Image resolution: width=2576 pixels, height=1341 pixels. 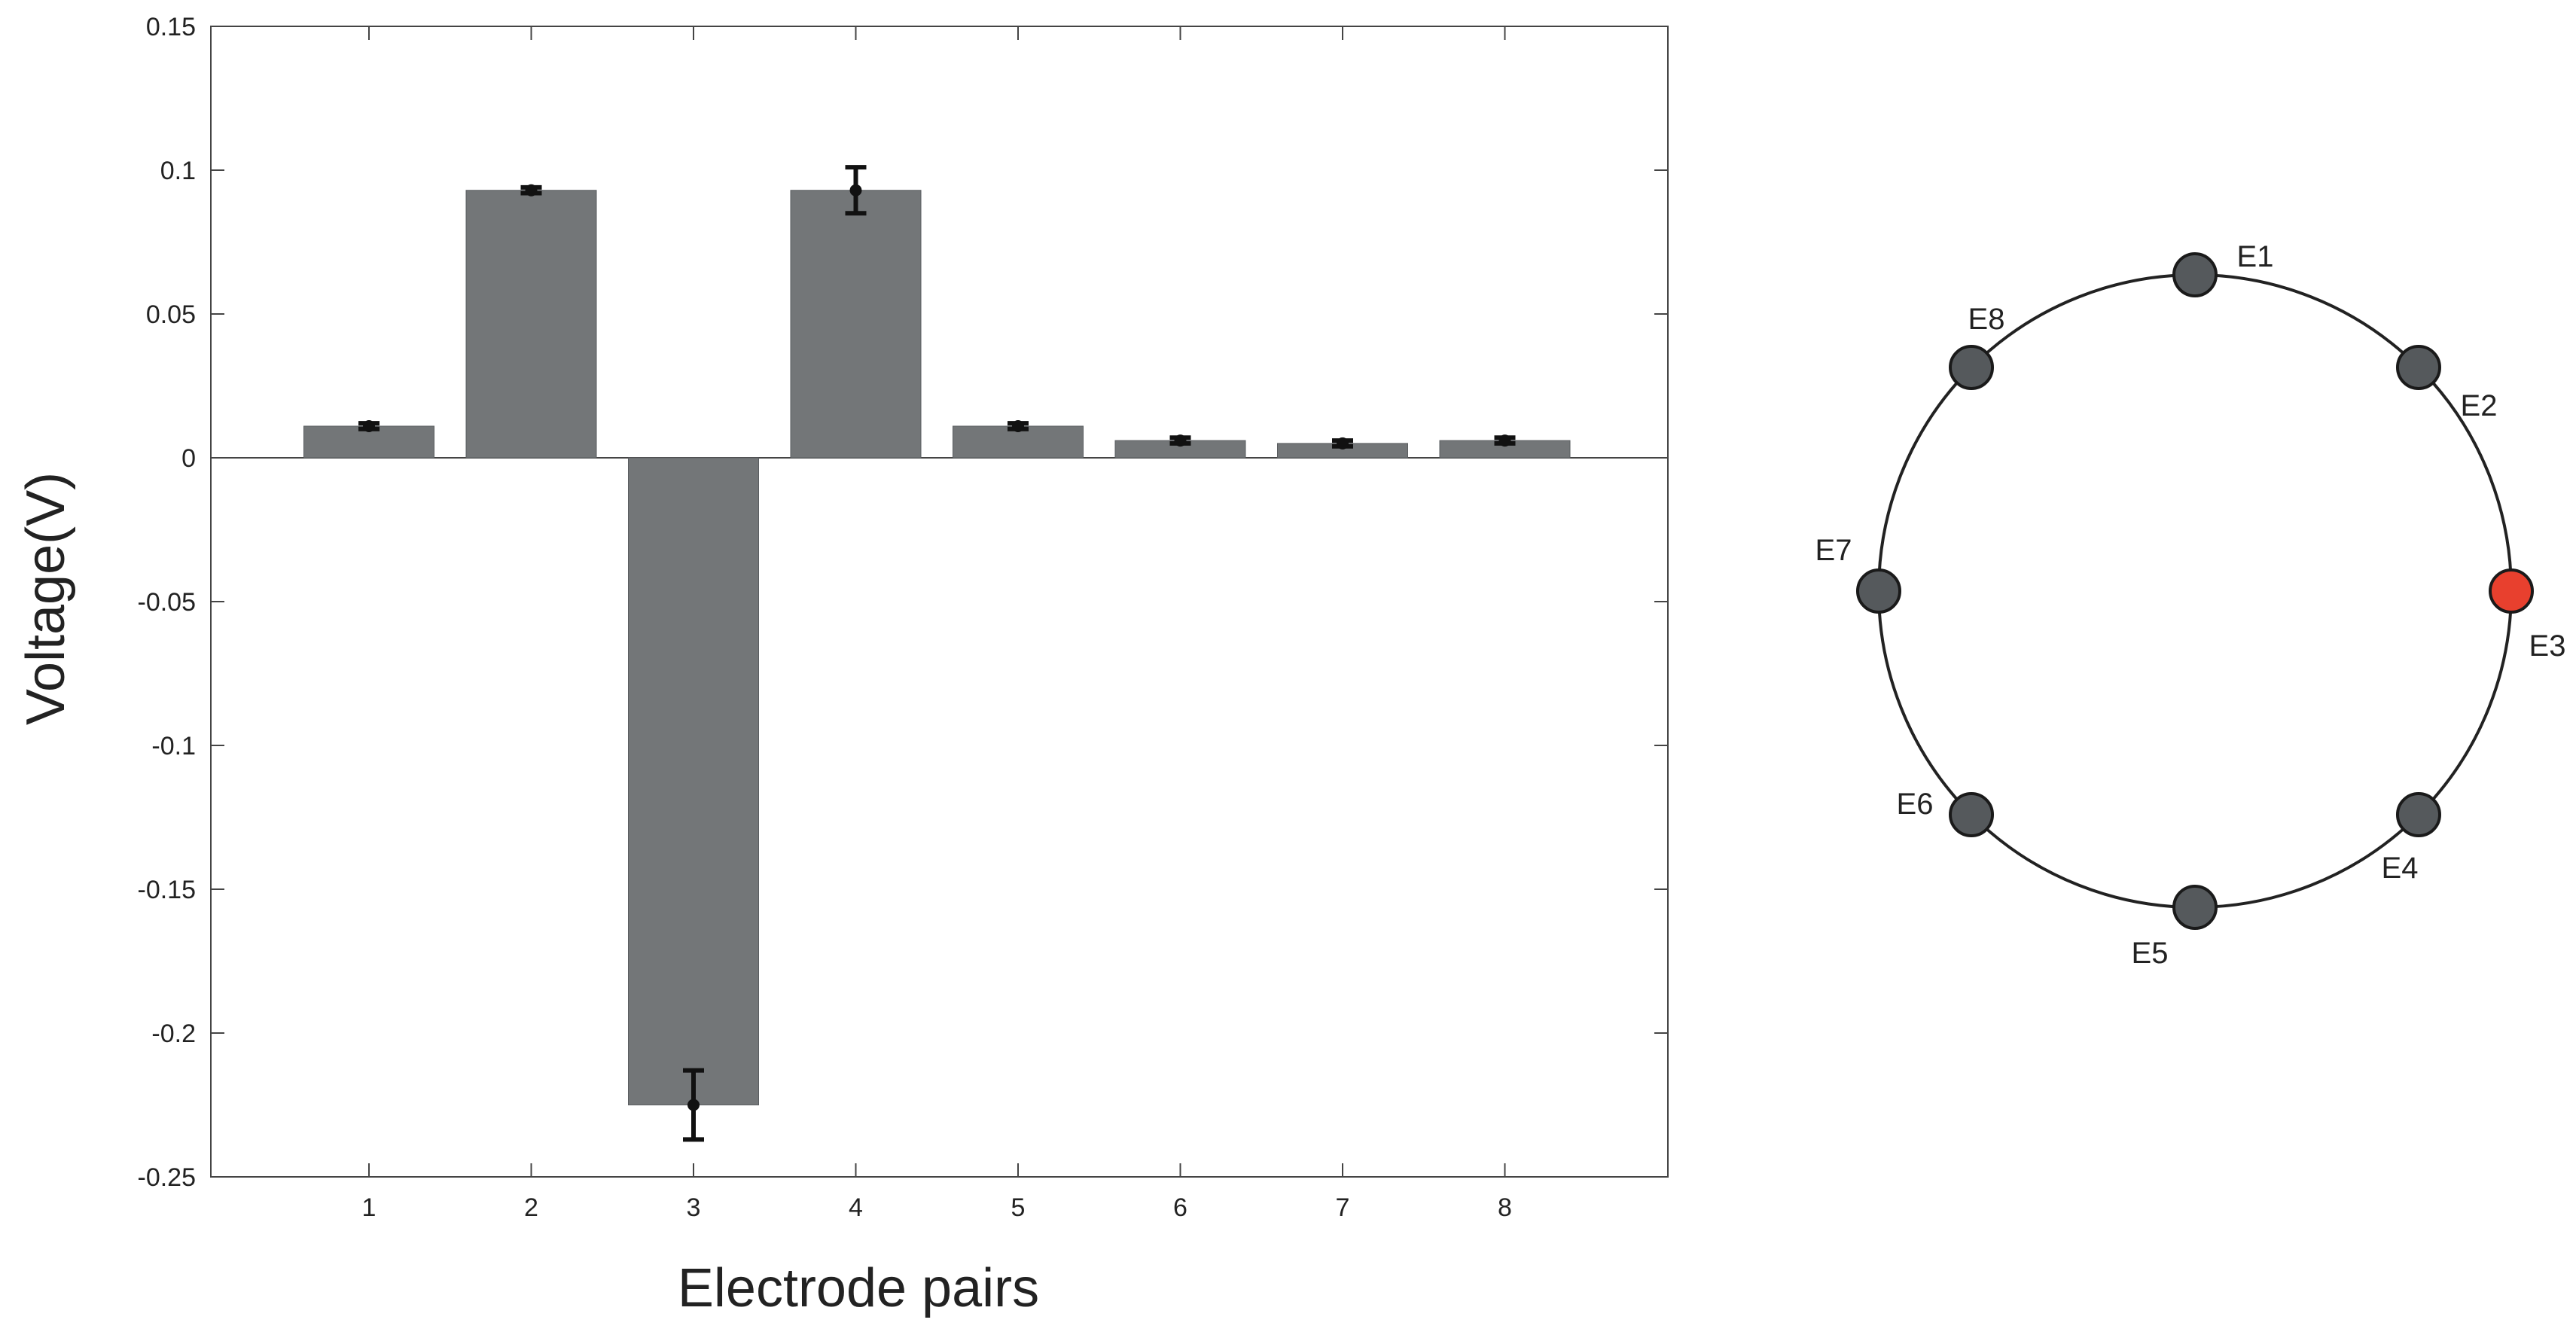 I want to click on x-tick-label: 6, so click(x=1180, y=1207).